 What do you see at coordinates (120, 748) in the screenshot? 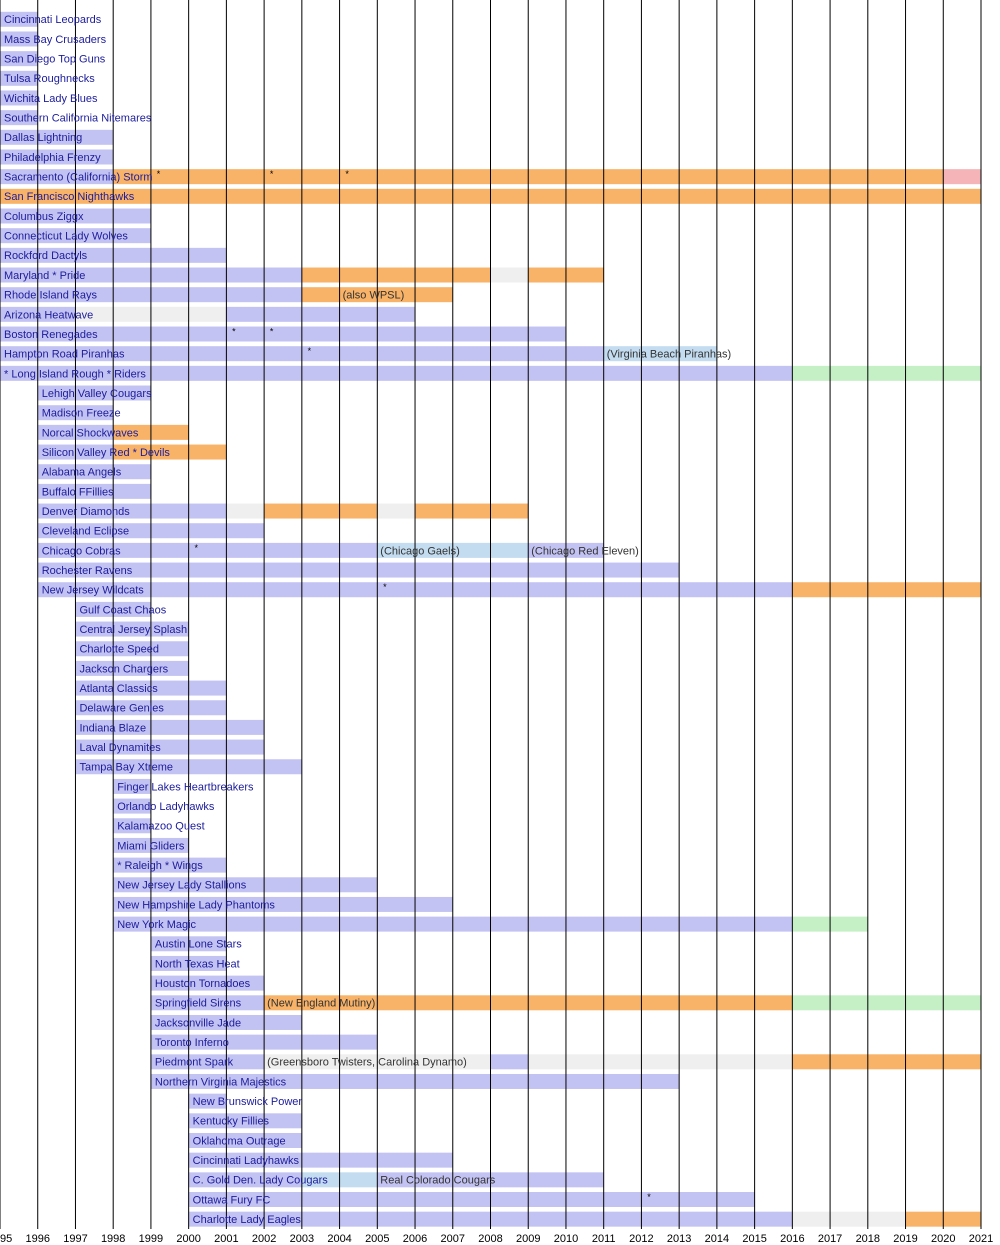
I see `team-name: Laval Dynamites` at bounding box center [120, 748].